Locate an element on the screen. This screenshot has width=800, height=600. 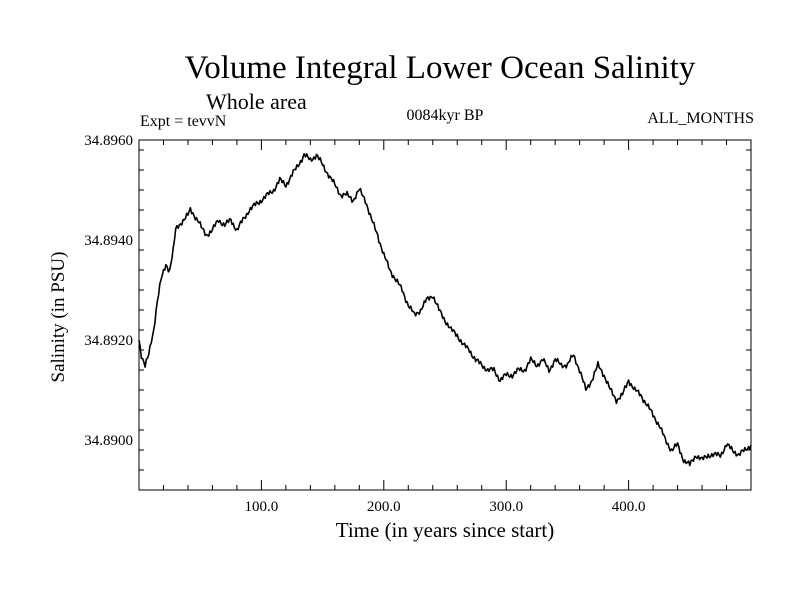
y-tick-label: 34.8920 is located at coordinates (108, 341).